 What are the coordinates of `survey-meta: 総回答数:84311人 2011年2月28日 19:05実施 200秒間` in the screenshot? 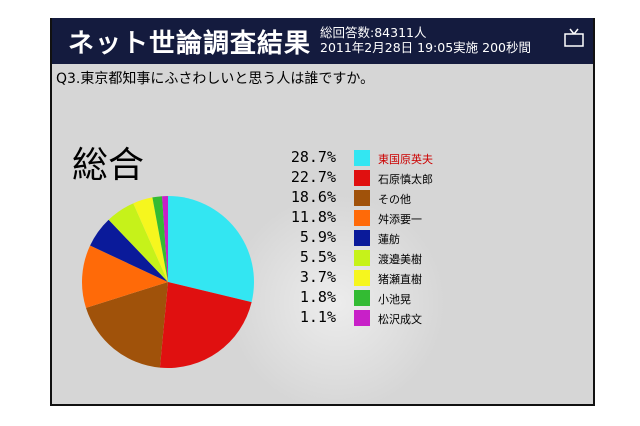 It's located at (425, 40).